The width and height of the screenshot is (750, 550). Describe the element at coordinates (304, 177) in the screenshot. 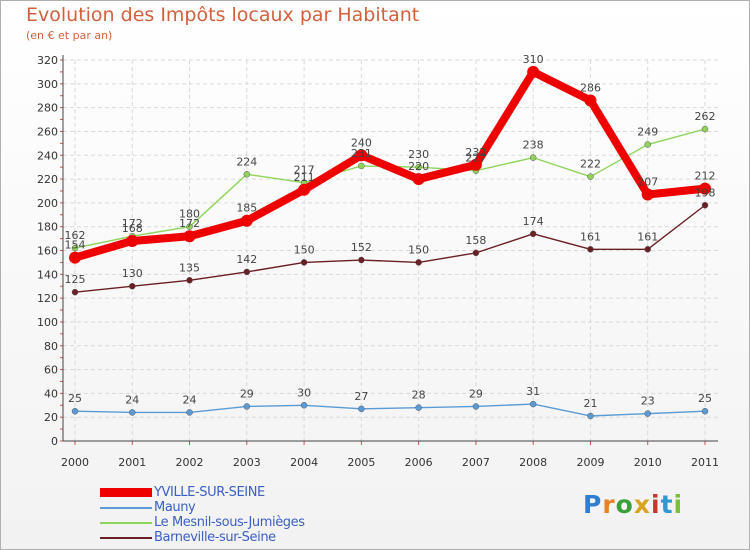

I see `data-label-s0-4: 211` at that location.